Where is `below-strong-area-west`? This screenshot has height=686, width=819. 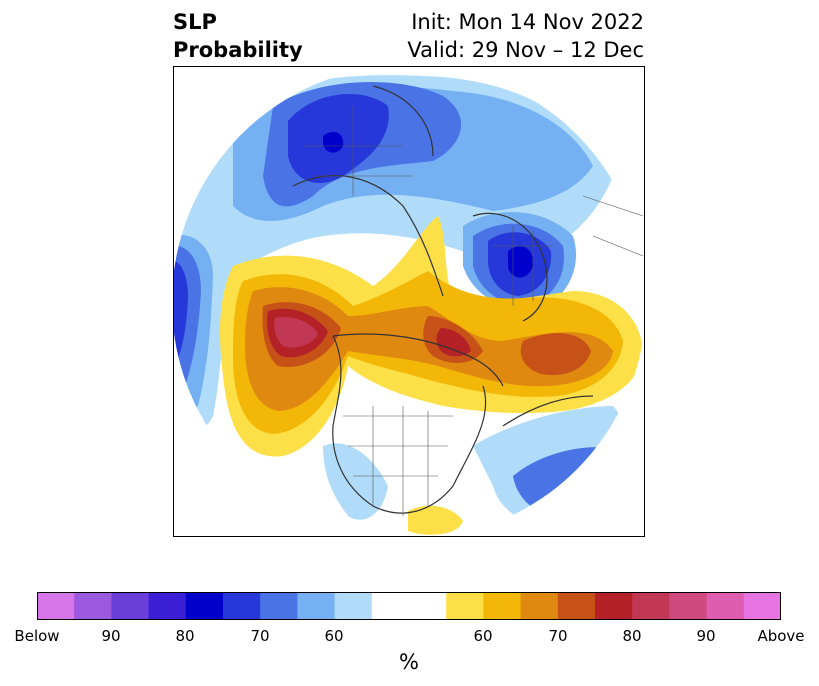 below-strong-area-west is located at coordinates (180, 311).